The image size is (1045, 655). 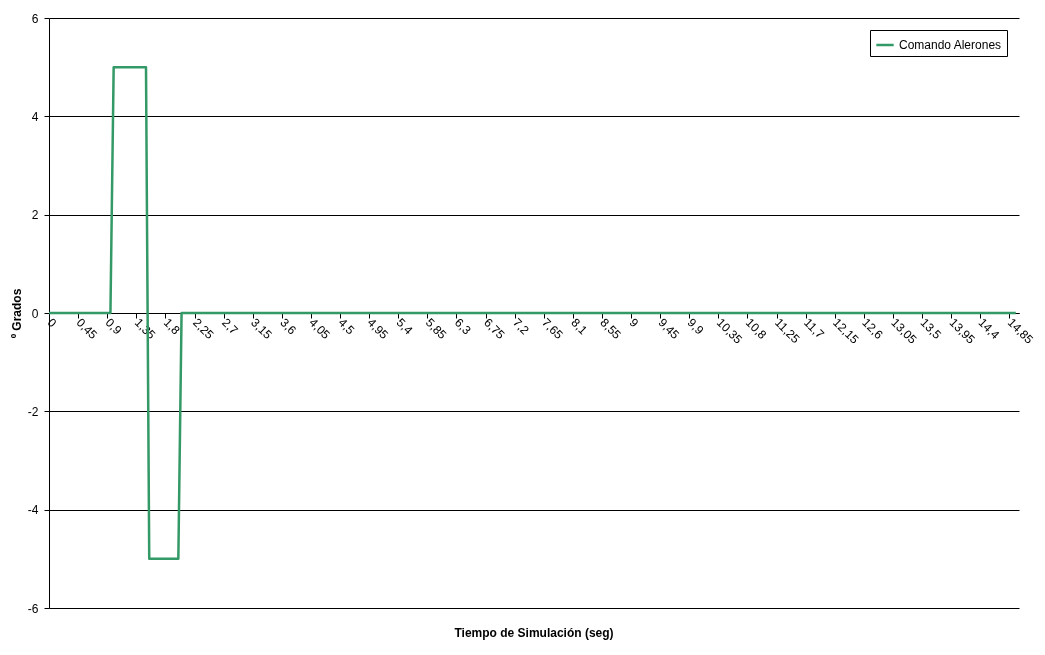 What do you see at coordinates (669, 329) in the screenshot?
I see `x-tick-label: 9,45` at bounding box center [669, 329].